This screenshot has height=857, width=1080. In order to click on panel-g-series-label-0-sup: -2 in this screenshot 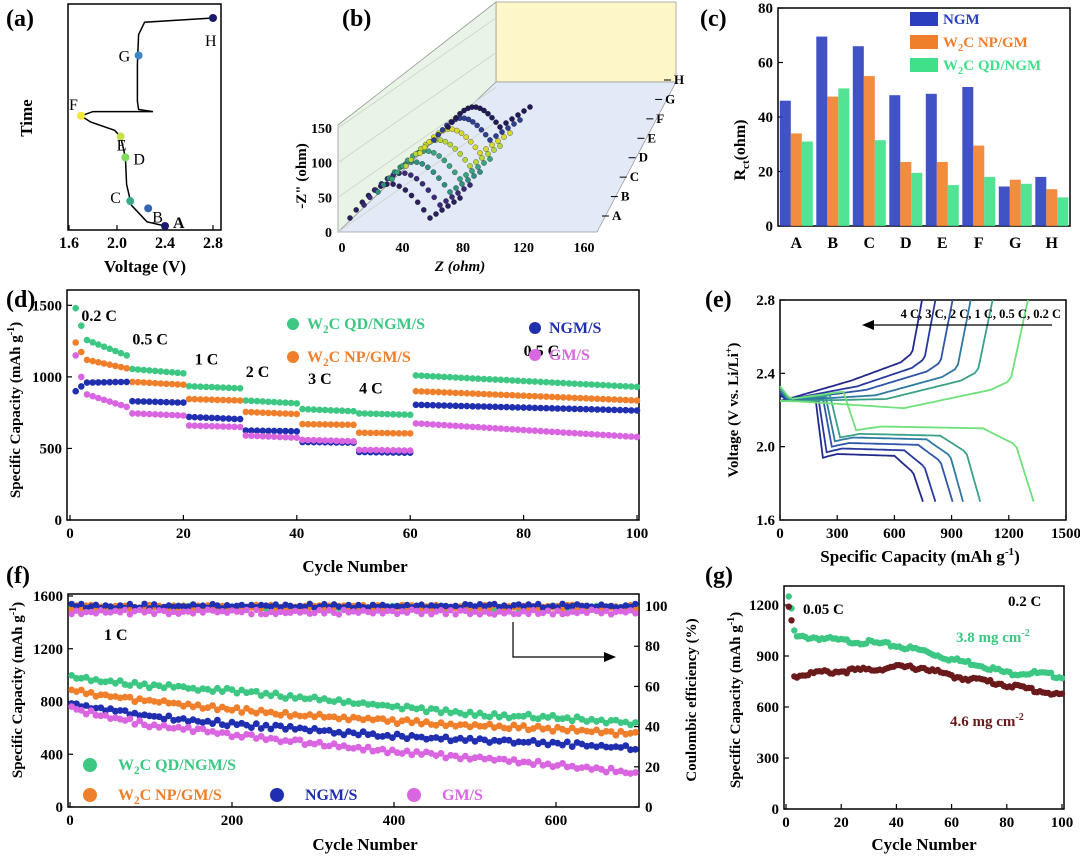, I will do `click(1025, 633)`.